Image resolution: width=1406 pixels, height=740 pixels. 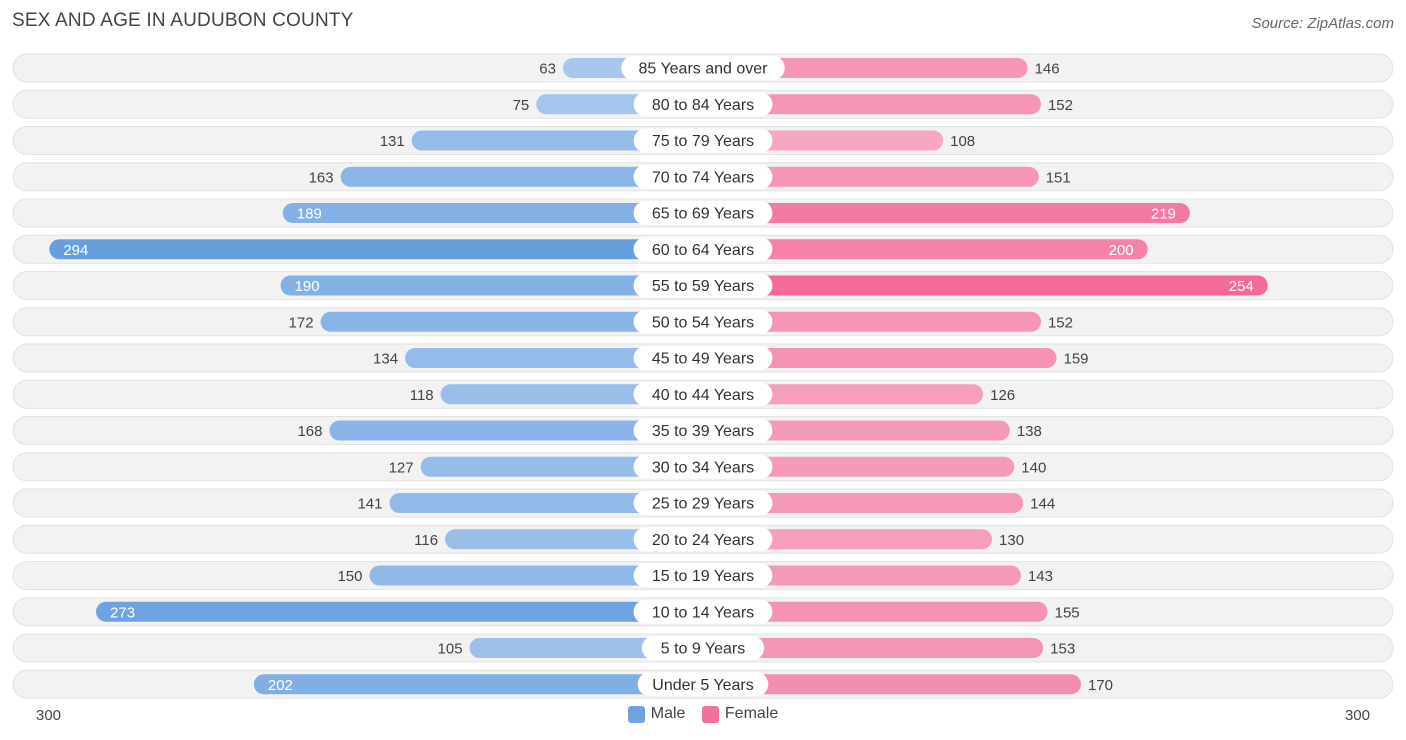 What do you see at coordinates (703, 213) in the screenshot?
I see `category-pill-65-to-69-years` at bounding box center [703, 213].